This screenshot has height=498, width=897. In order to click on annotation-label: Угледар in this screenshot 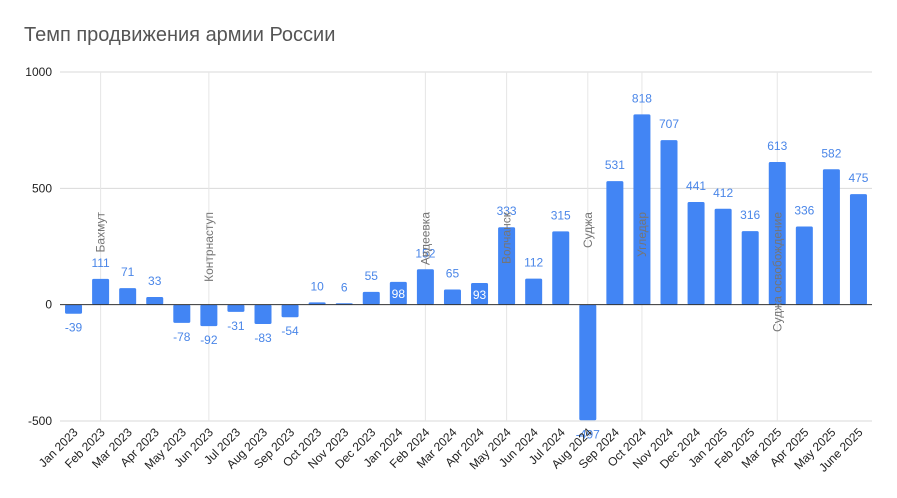, I will do `click(642, 234)`.